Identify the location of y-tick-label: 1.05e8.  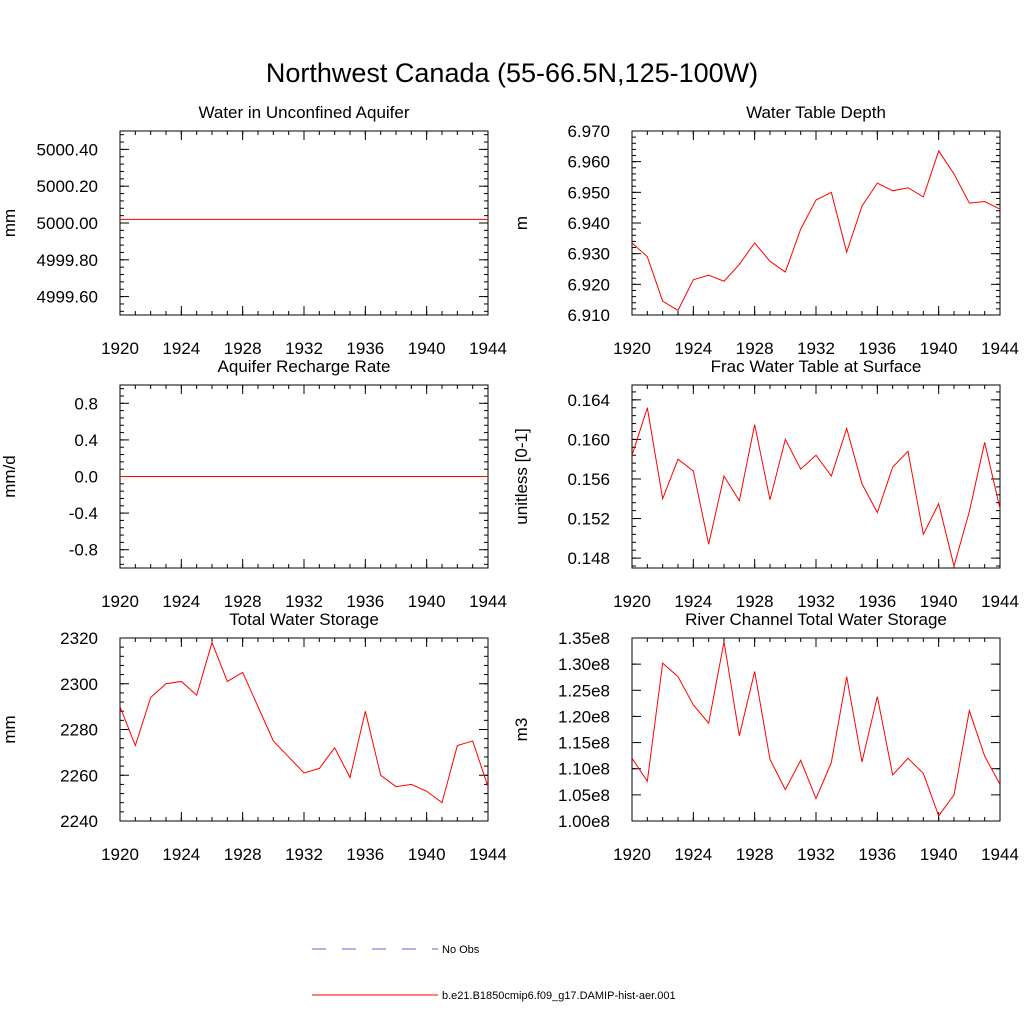
(584, 795).